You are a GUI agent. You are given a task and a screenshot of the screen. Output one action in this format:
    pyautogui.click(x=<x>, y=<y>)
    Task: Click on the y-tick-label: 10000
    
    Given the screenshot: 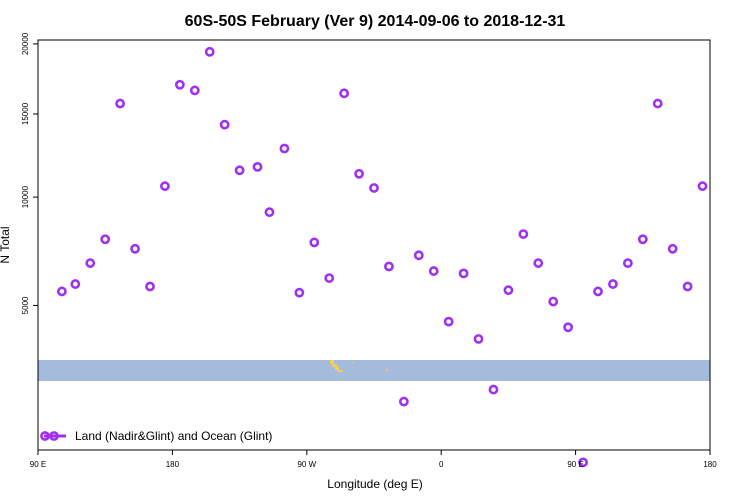 What is the action you would take?
    pyautogui.click(x=25, y=196)
    